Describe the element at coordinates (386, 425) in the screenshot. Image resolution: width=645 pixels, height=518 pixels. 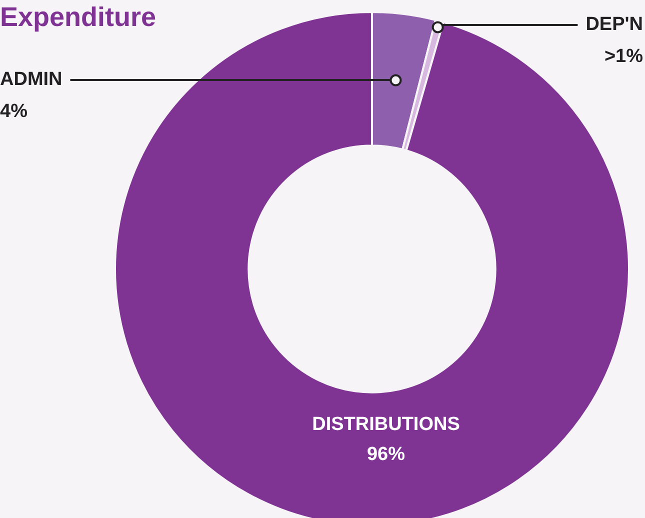
I see `slice-label: DISTRIBUTIONS` at that location.